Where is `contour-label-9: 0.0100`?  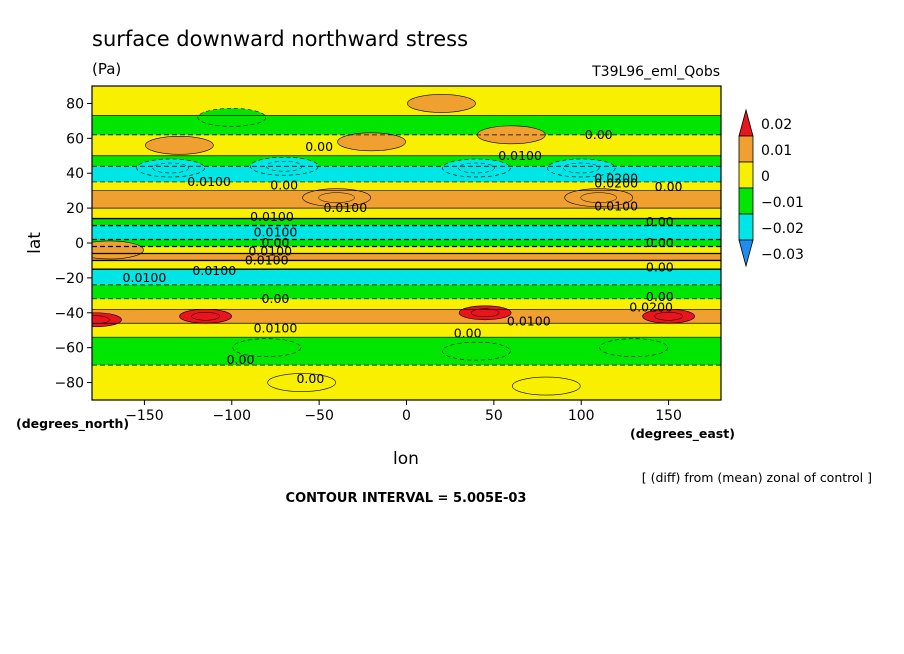
contour-label-9: 0.0100 is located at coordinates (616, 205).